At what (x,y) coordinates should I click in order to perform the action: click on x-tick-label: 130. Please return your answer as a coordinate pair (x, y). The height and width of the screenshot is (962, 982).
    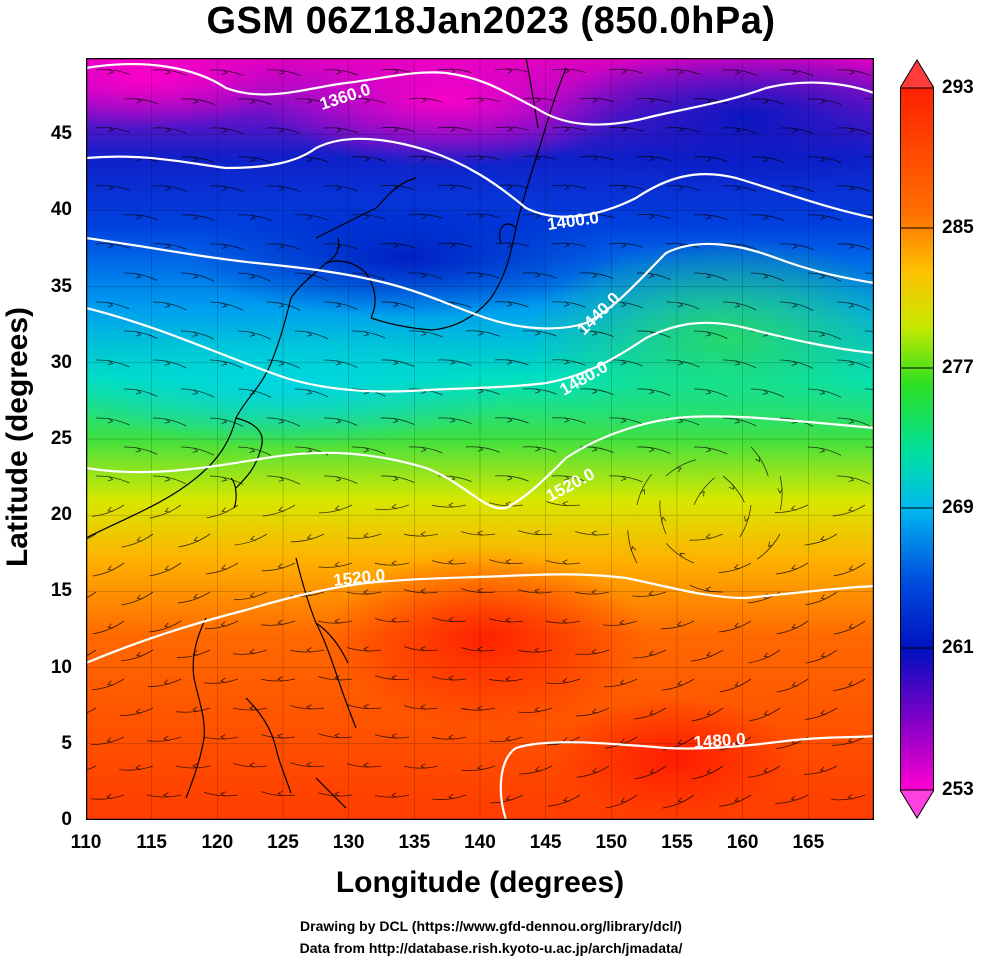
    Looking at the image, I should click on (348, 842).